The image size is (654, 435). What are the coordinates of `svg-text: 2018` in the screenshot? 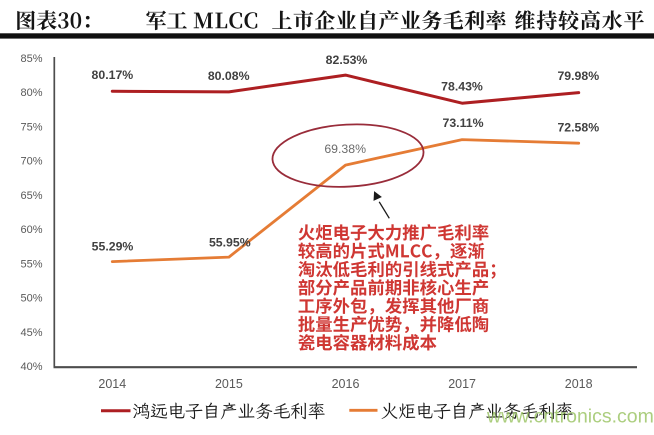 It's located at (579, 384).